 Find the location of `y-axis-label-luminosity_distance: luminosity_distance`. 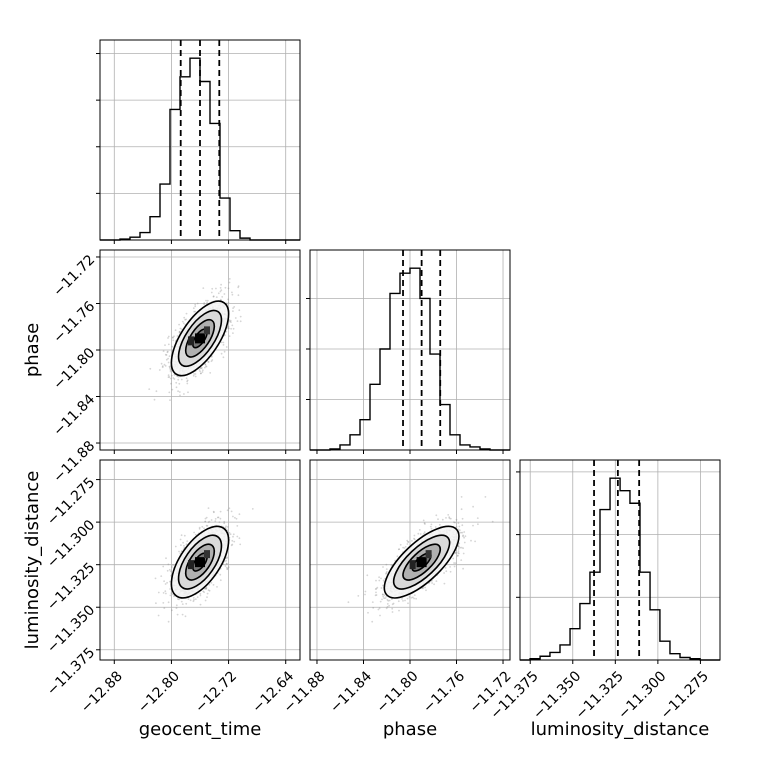

y-axis-label-luminosity_distance: luminosity_distance is located at coordinates (32, 560).